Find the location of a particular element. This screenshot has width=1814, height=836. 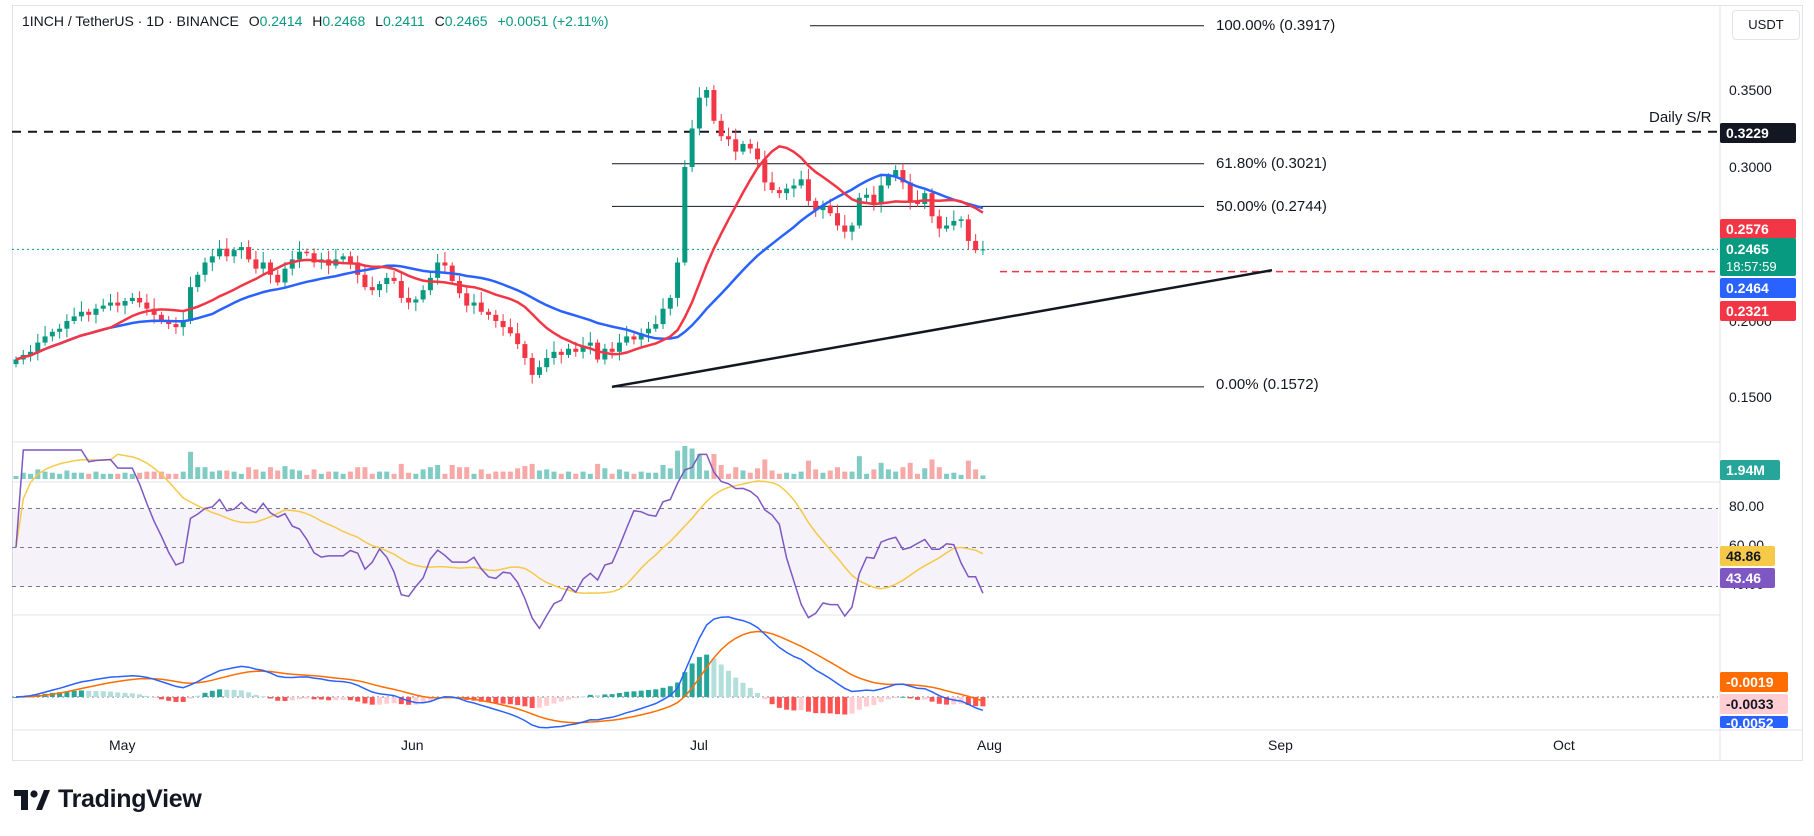

high-label: H is located at coordinates (317, 21).